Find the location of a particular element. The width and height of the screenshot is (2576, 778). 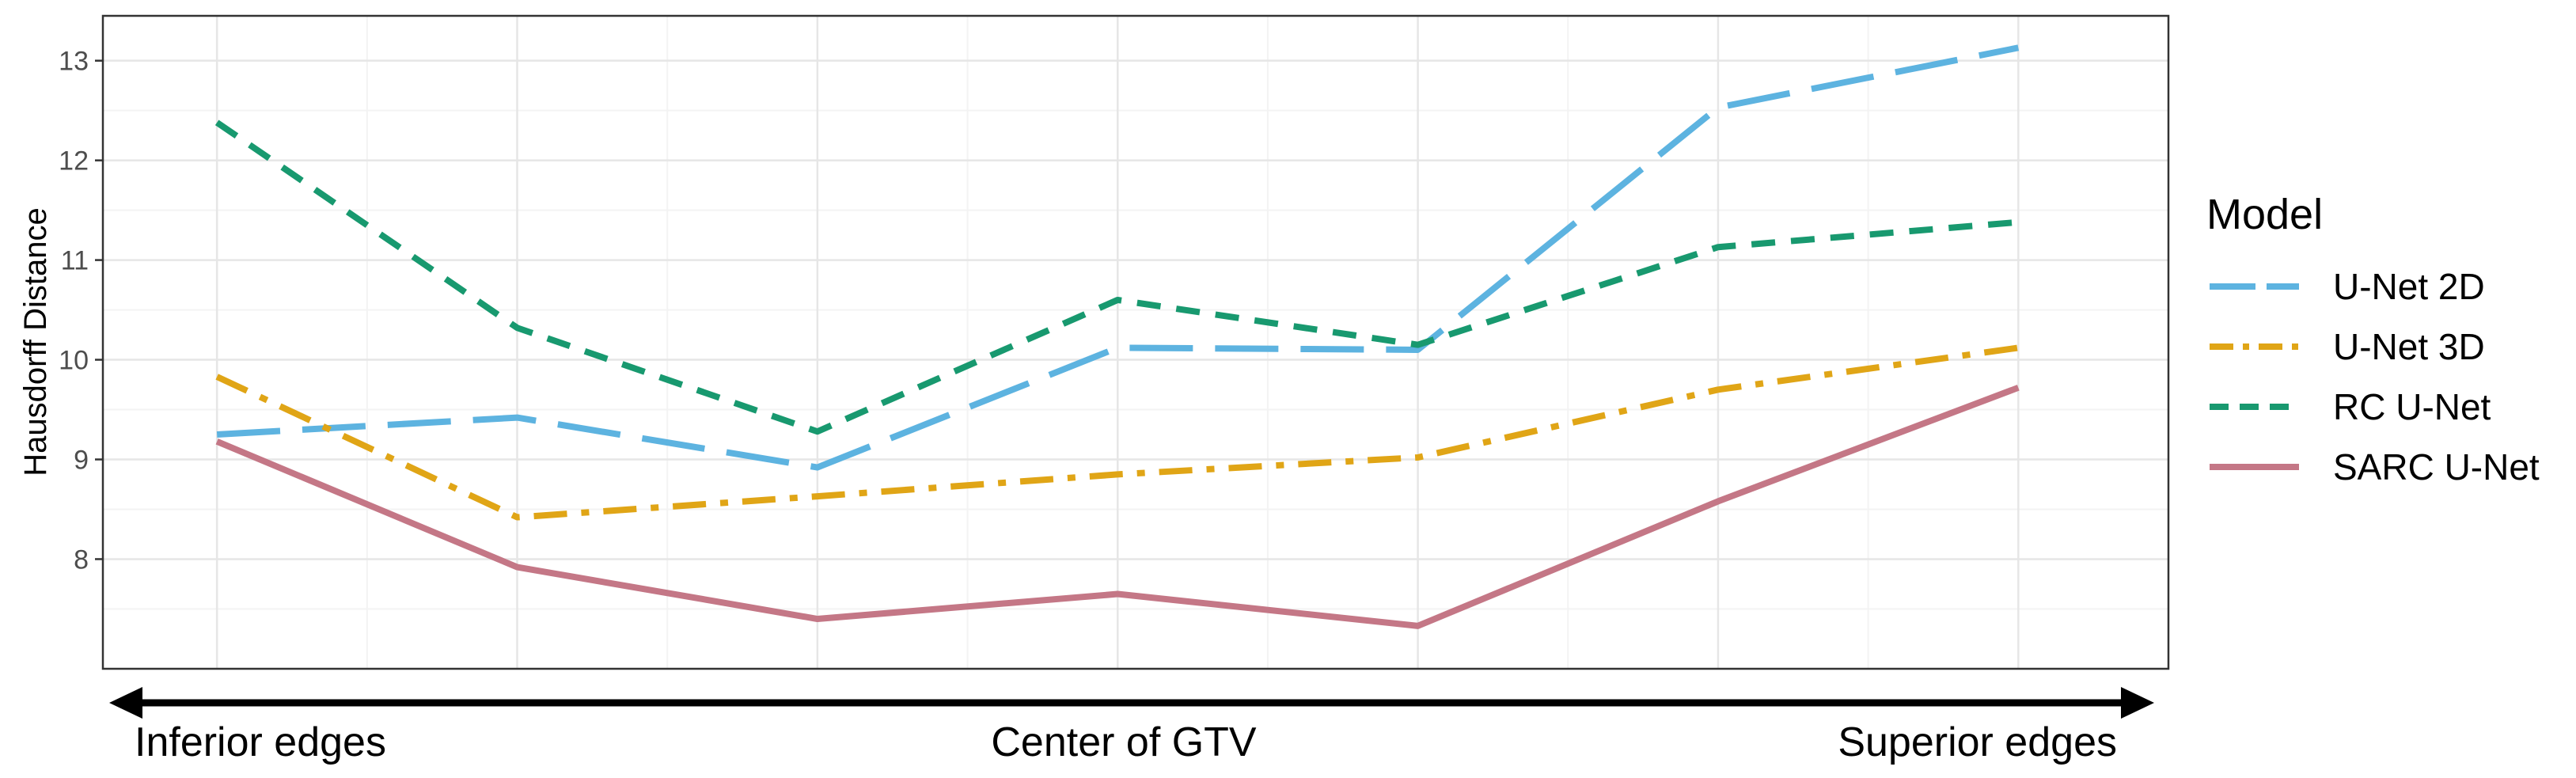

legend-items: U-Net 2D U-Net 3D RC U-Net SARC U-Net is located at coordinates (2375, 377).